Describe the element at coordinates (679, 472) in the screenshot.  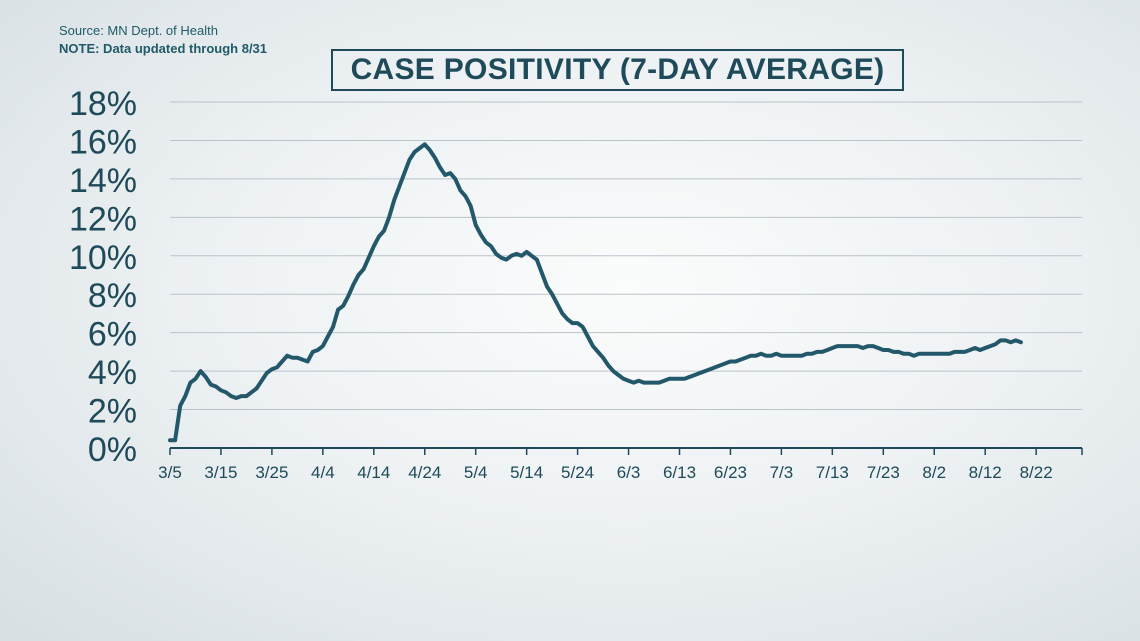
I see `x-tick-label: 6/13` at that location.